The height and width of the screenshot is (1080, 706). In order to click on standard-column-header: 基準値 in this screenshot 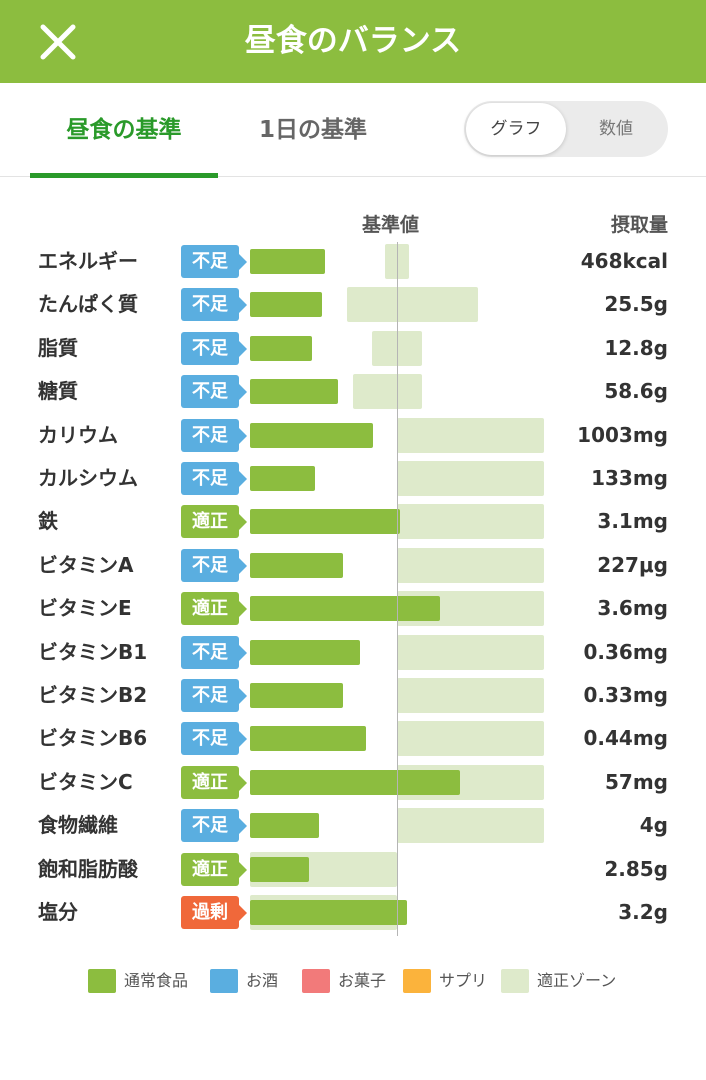, I will do `click(391, 225)`.